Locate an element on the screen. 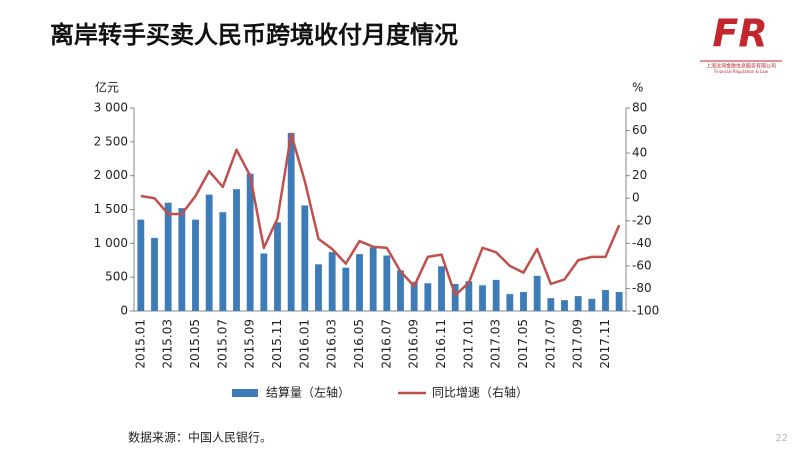 This screenshot has height=450, width=800. x-tick-label: 2017.03 is located at coordinates (496, 344).